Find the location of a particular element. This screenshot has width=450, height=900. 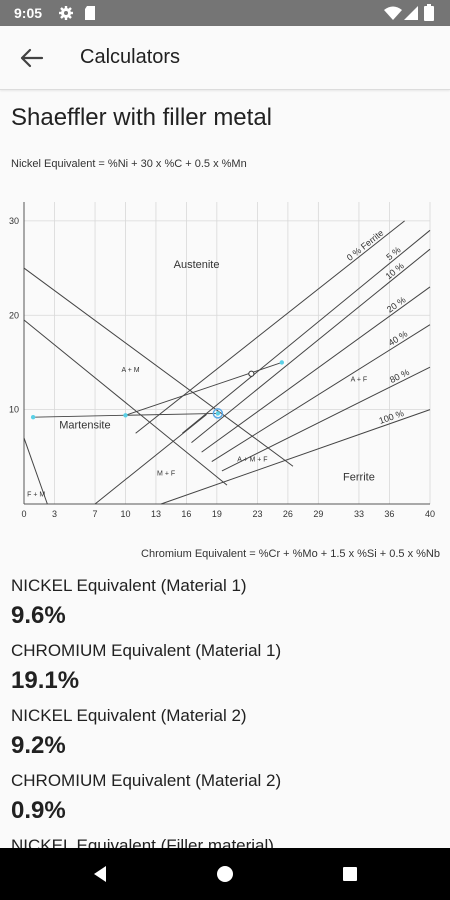

region-label: M + F is located at coordinates (166, 474).